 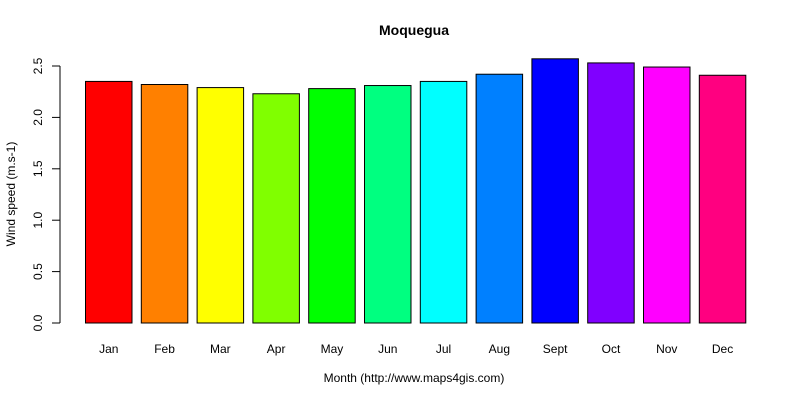 I want to click on bar-sept, so click(x=555, y=191).